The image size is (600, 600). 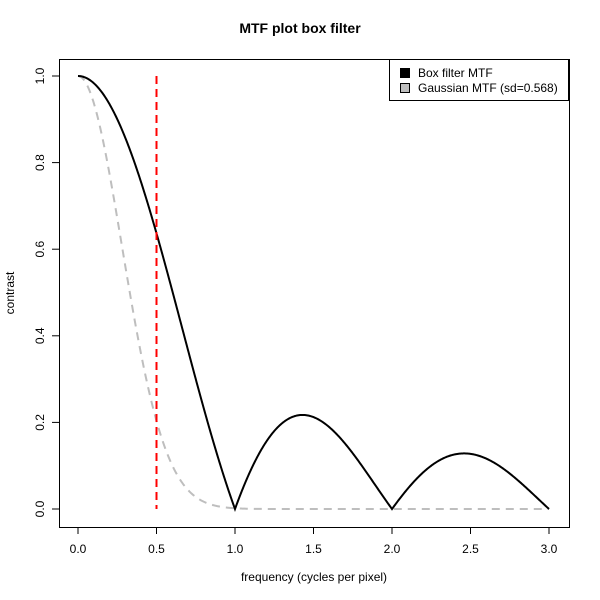 I want to click on legend-item-gaussian: Gaussian MTF (sd=0.568), so click(x=479, y=88).